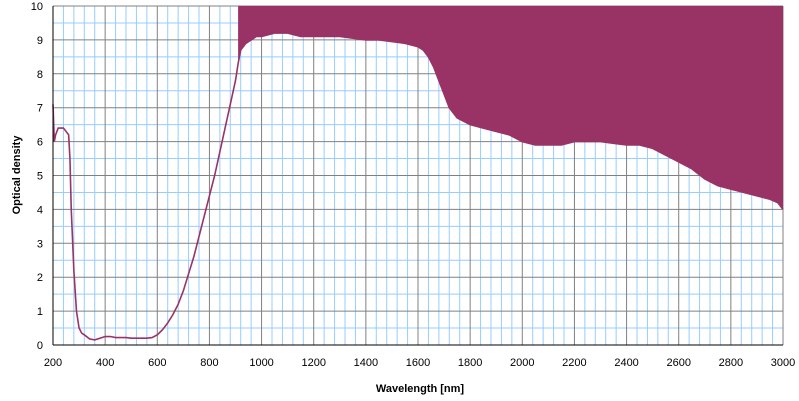 The width and height of the screenshot is (799, 401). I want to click on x-tick-label: 1200, so click(313, 363).